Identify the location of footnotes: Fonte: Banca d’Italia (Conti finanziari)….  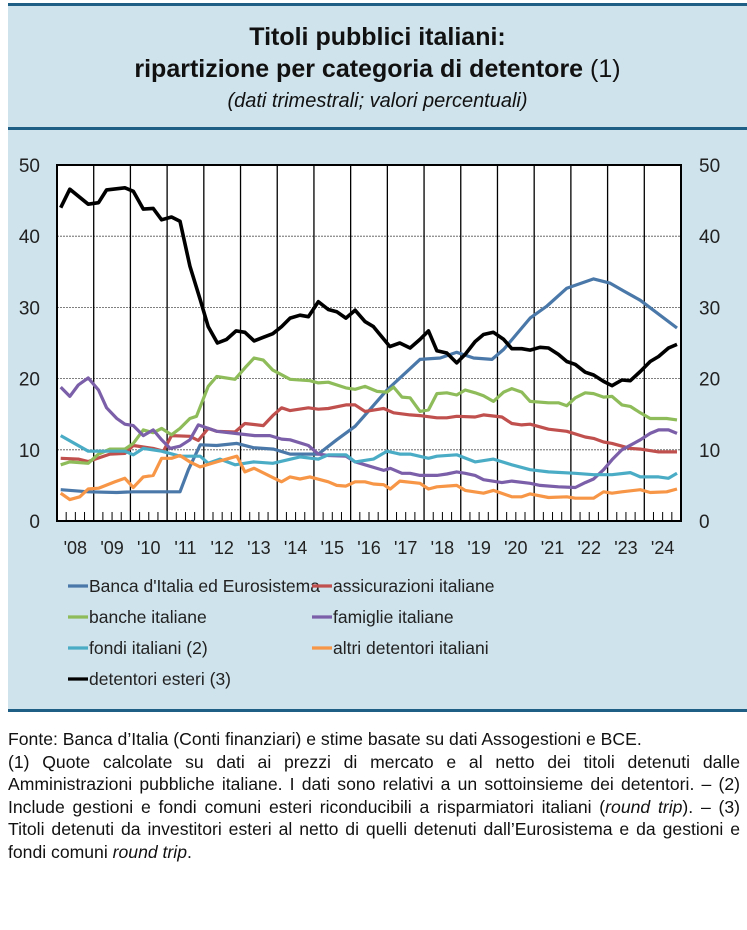
(374, 796).